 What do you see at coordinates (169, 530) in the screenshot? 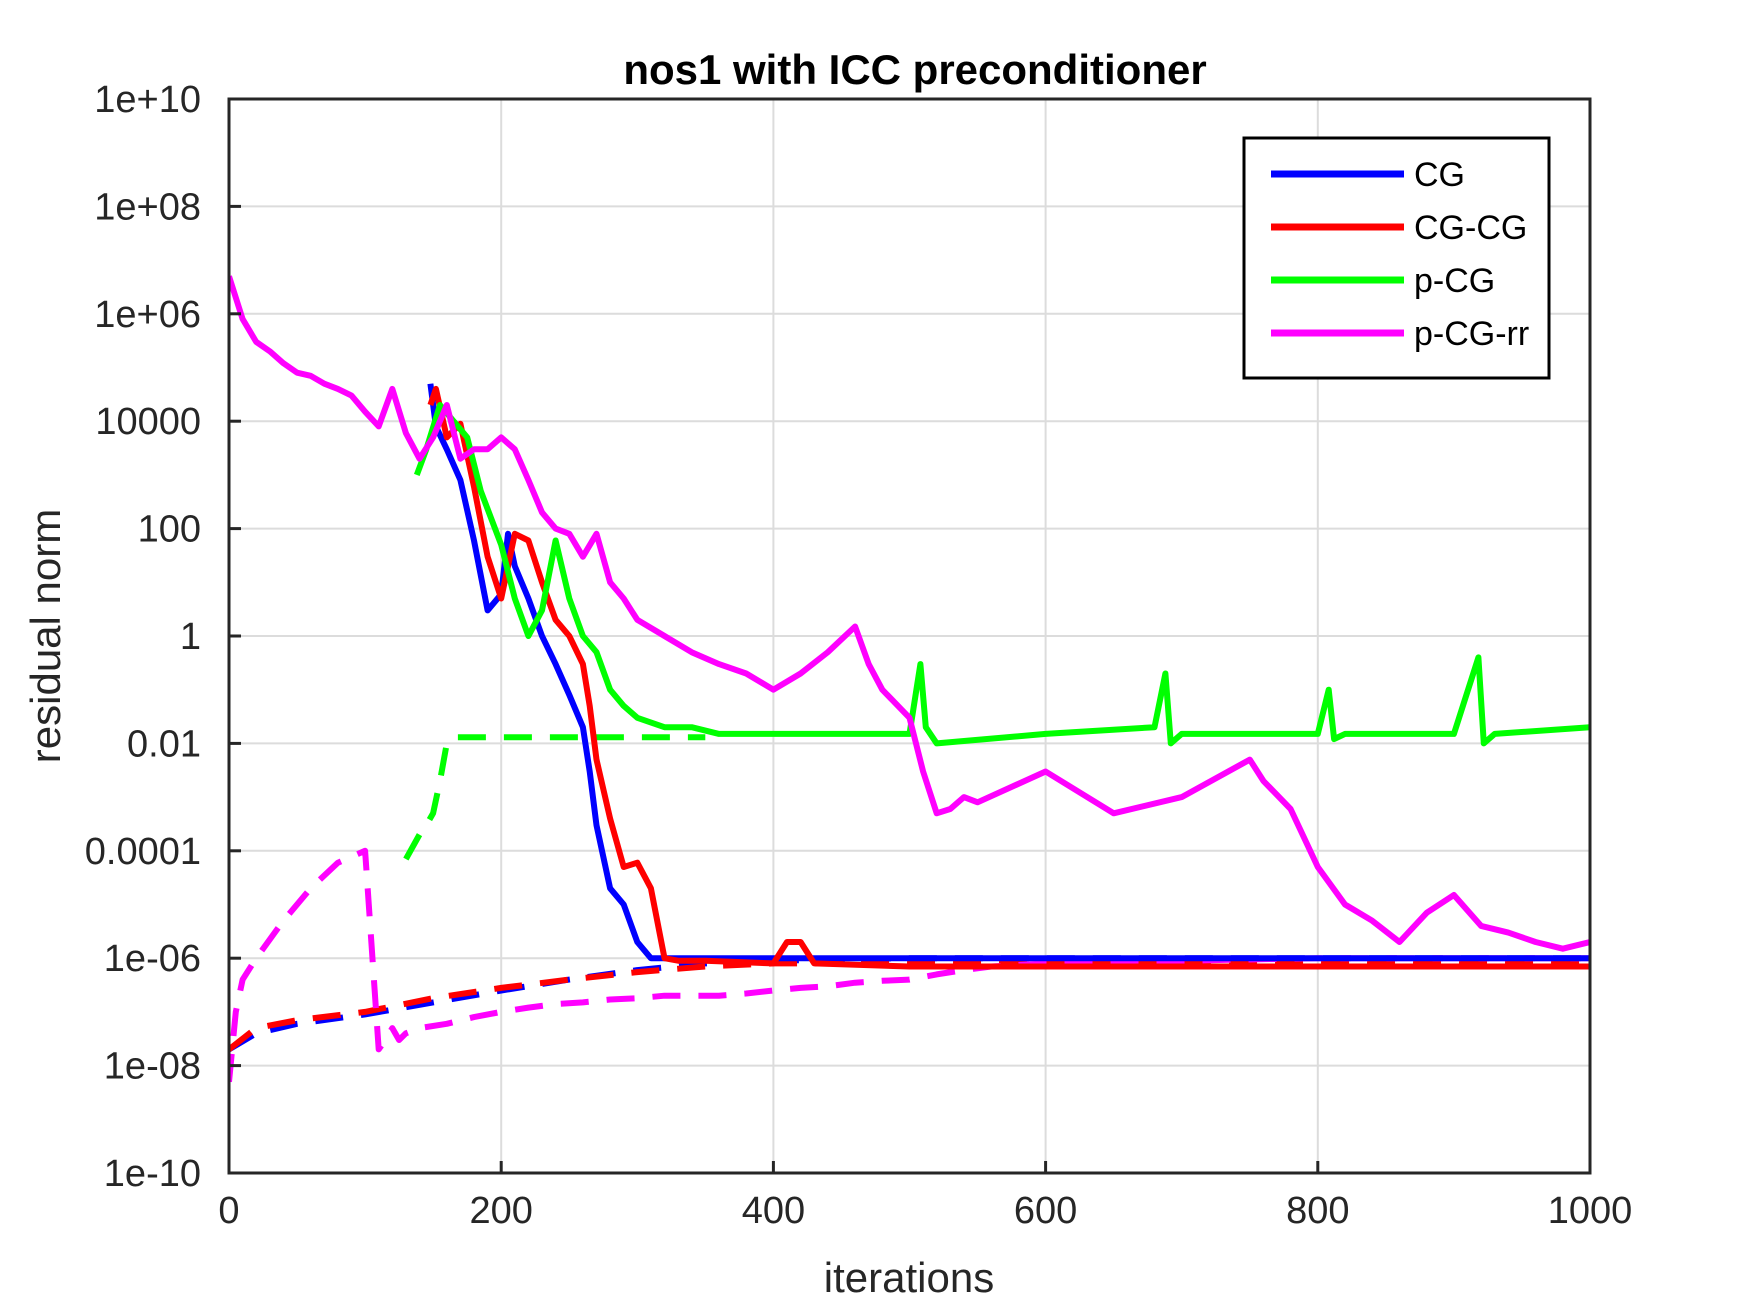
I see `y-tick-label: 100` at bounding box center [169, 530].